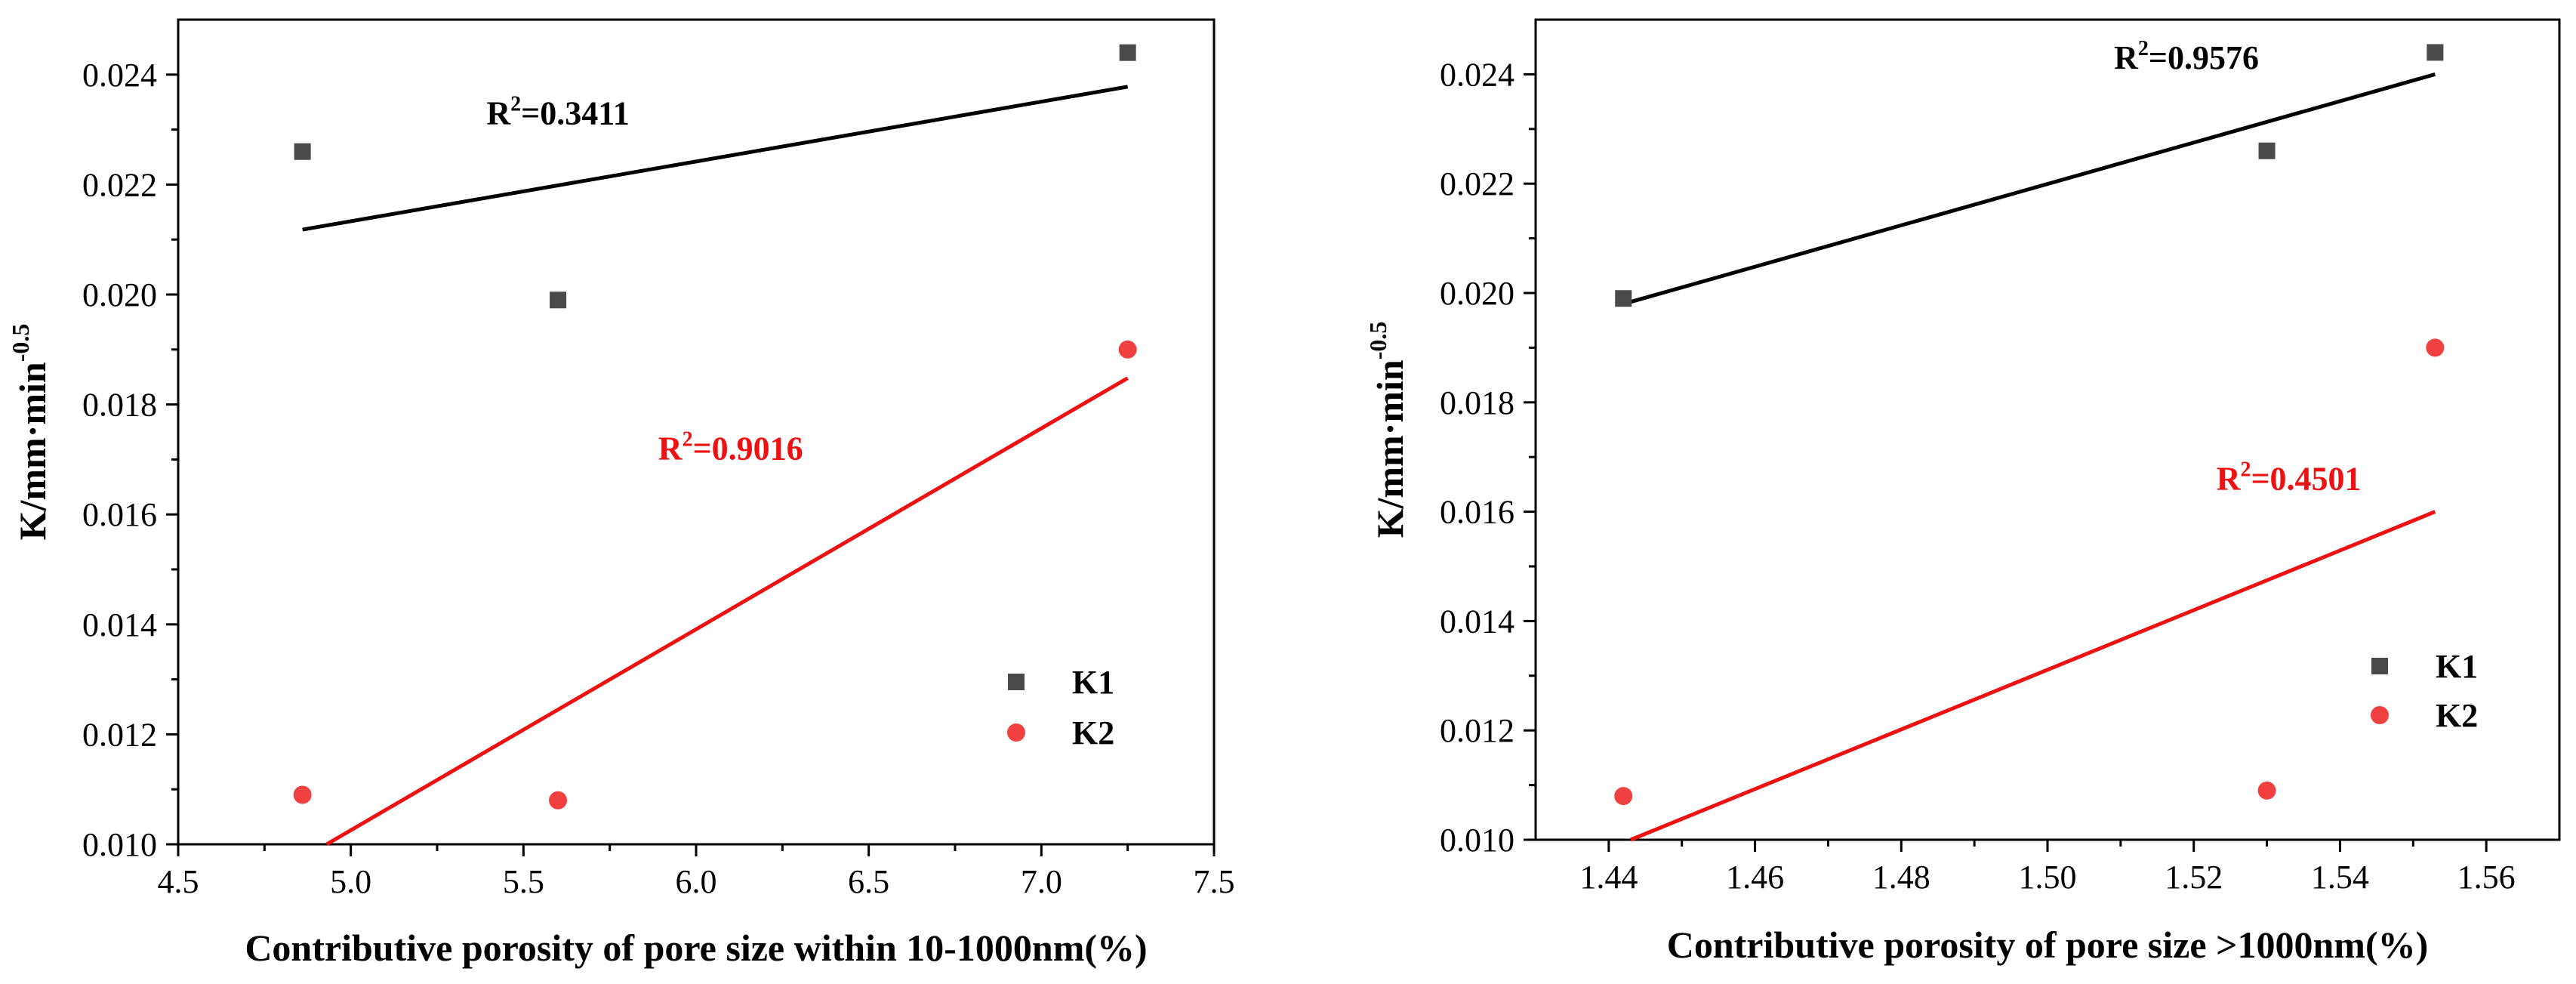  Describe the element at coordinates (523, 881) in the screenshot. I see `x-tick-label: 5.5` at that location.